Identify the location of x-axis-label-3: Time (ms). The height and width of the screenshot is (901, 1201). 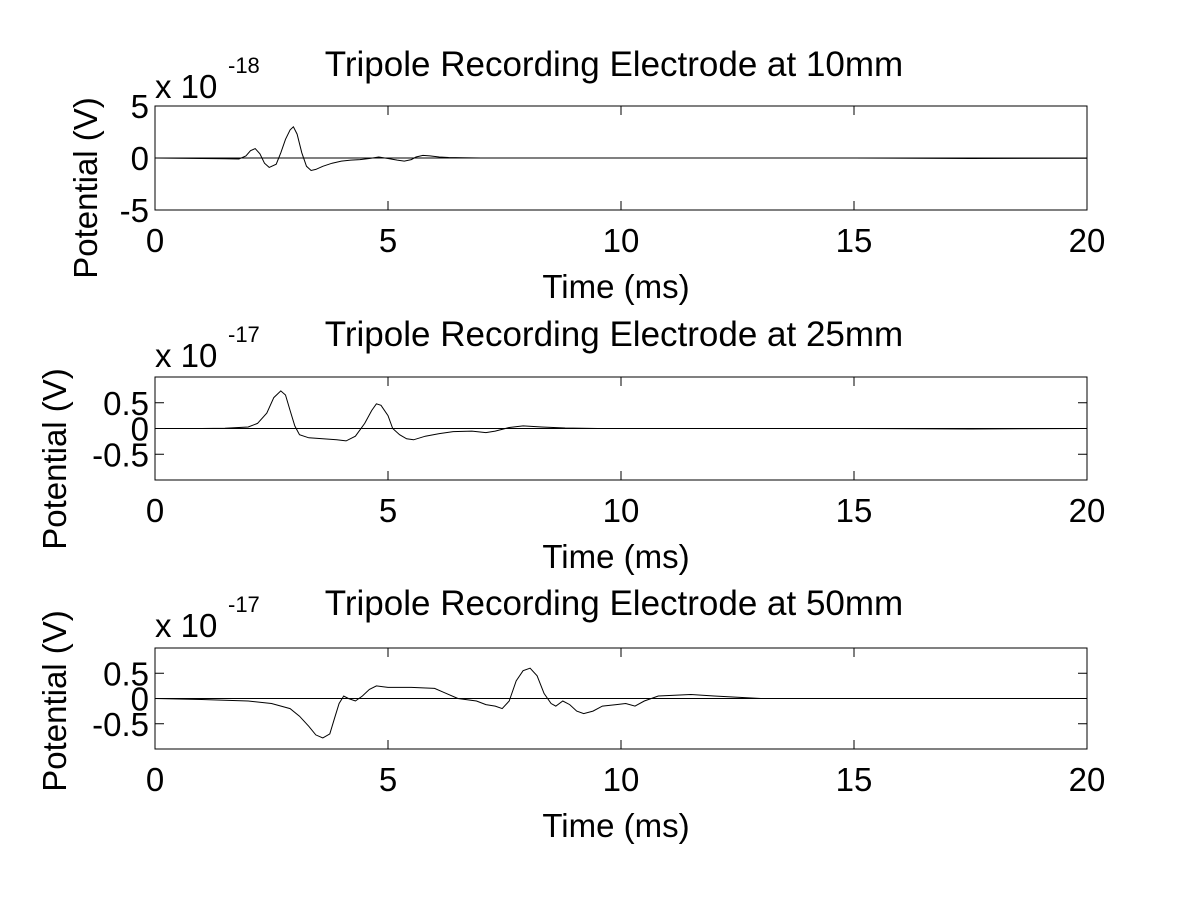
(615, 825).